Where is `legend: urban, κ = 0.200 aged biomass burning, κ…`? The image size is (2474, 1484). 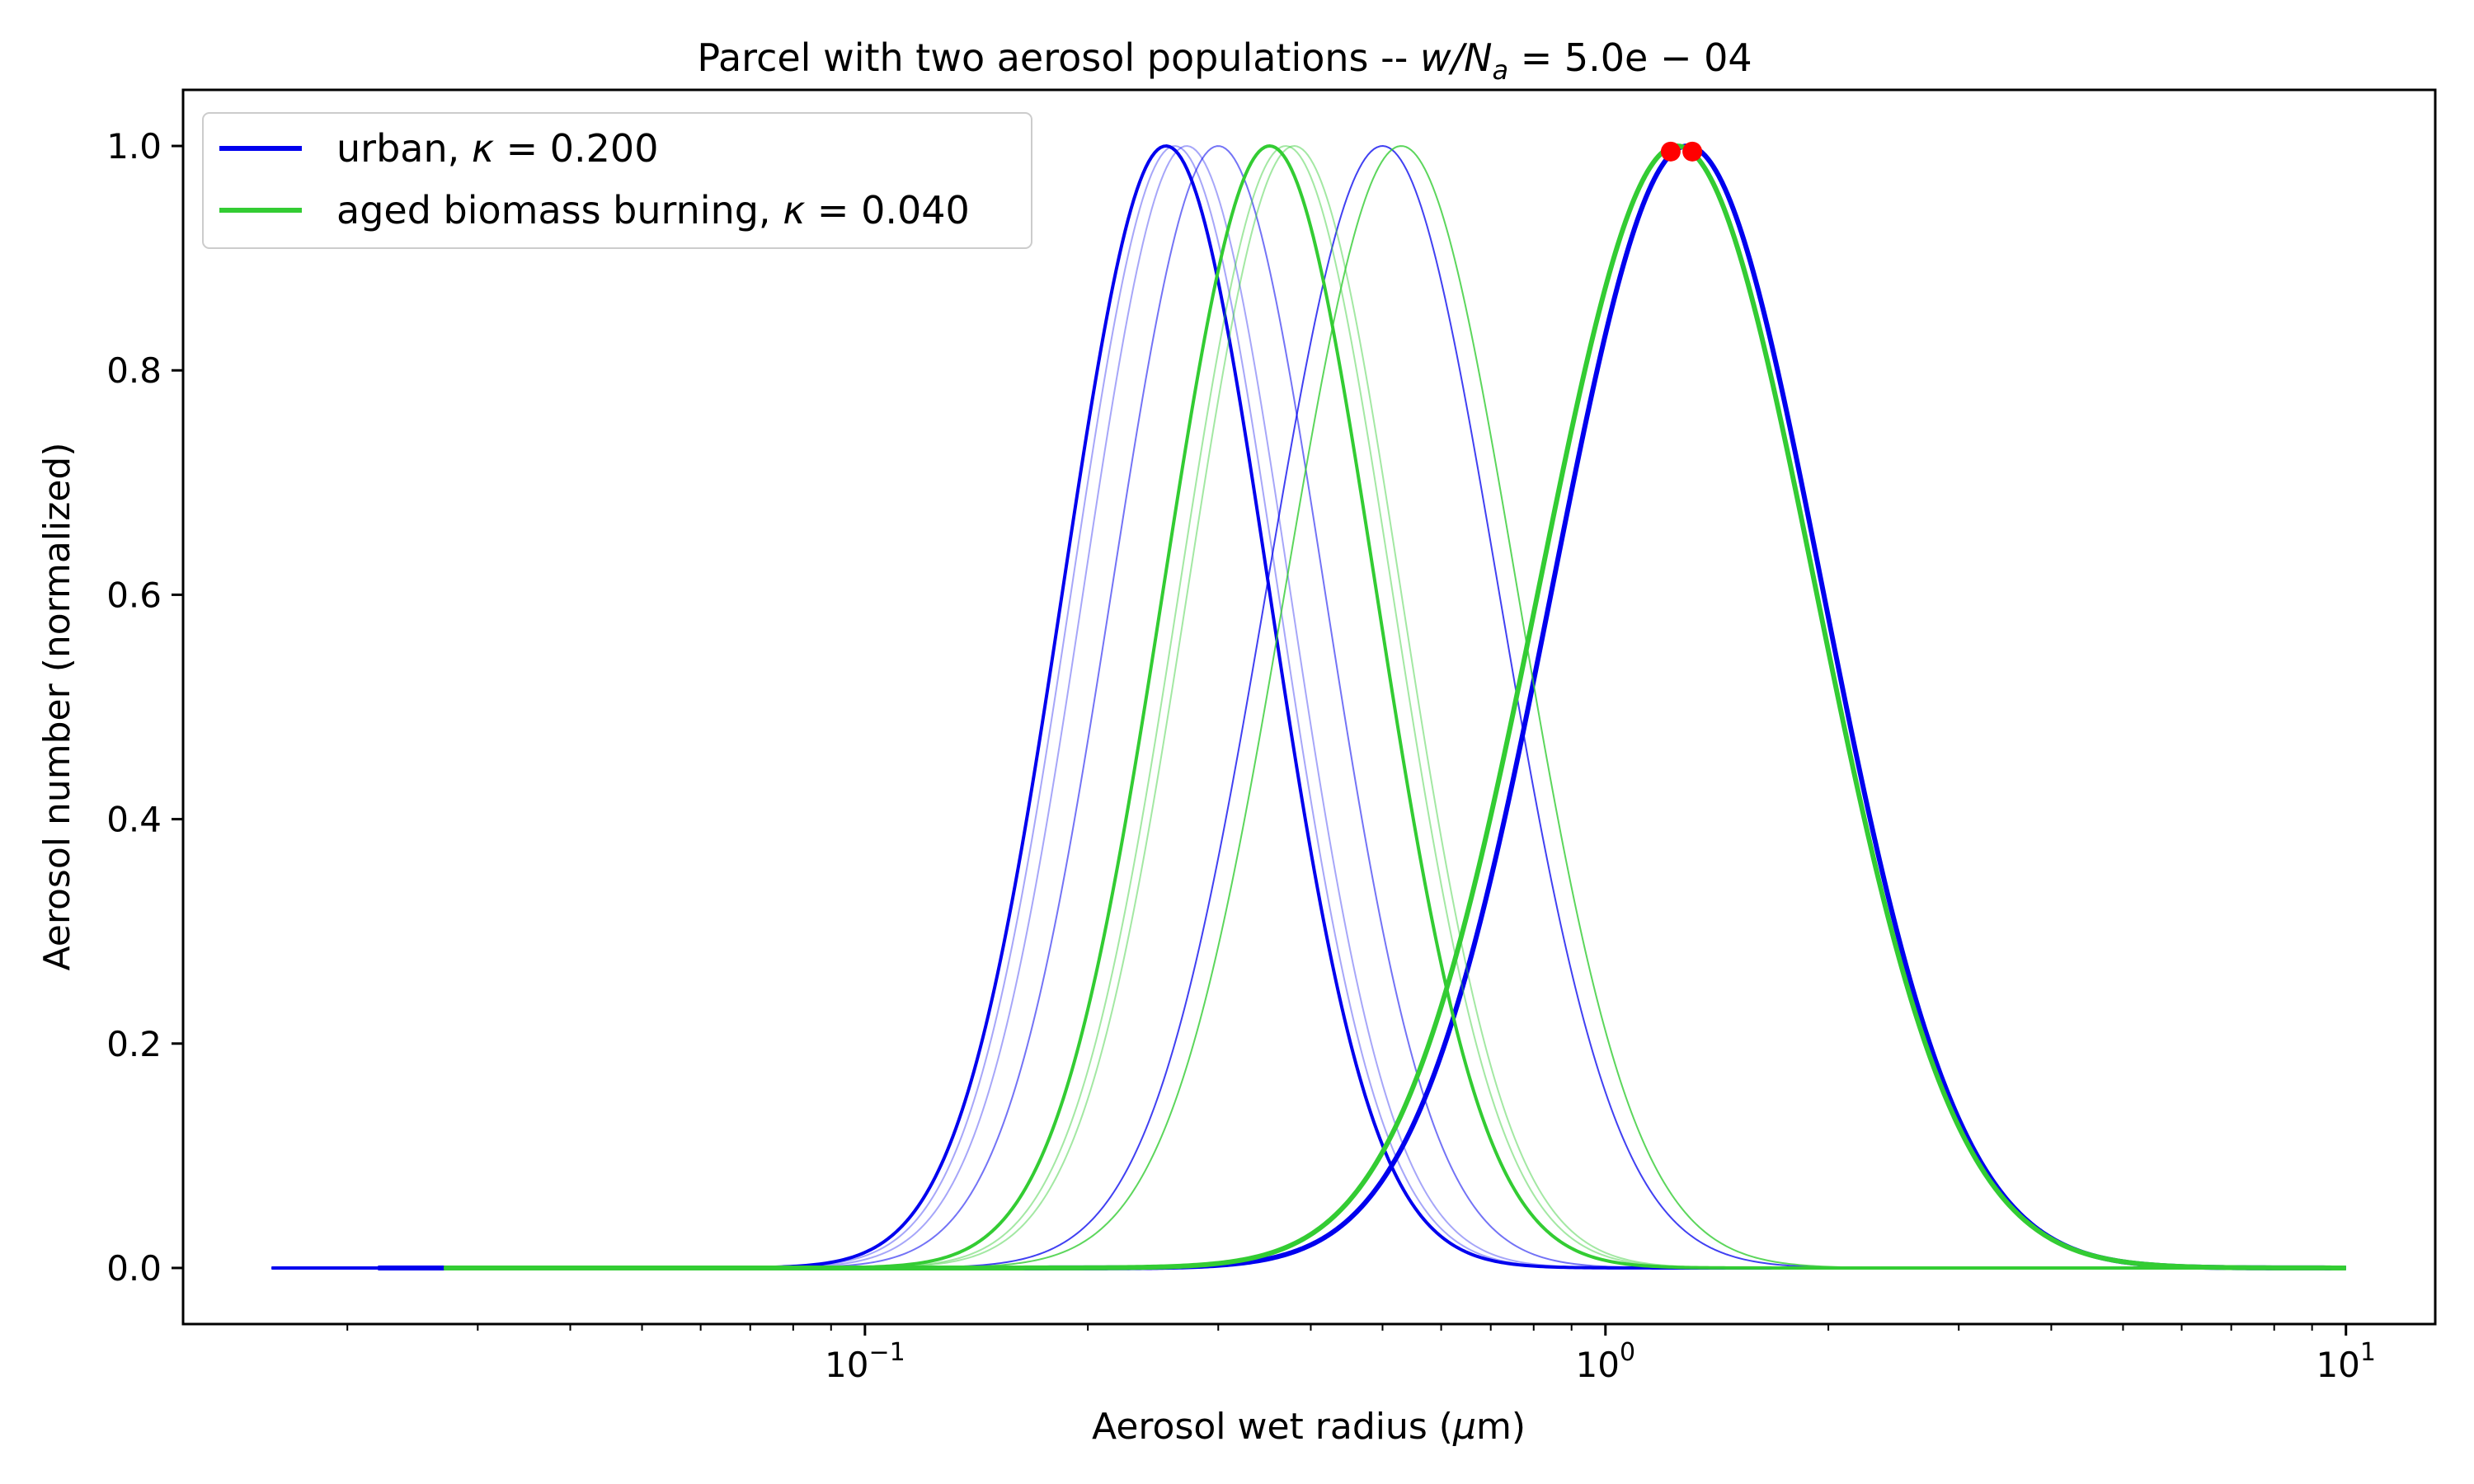
legend: urban, κ = 0.200 aged biomass burning, κ… is located at coordinates (617, 180).